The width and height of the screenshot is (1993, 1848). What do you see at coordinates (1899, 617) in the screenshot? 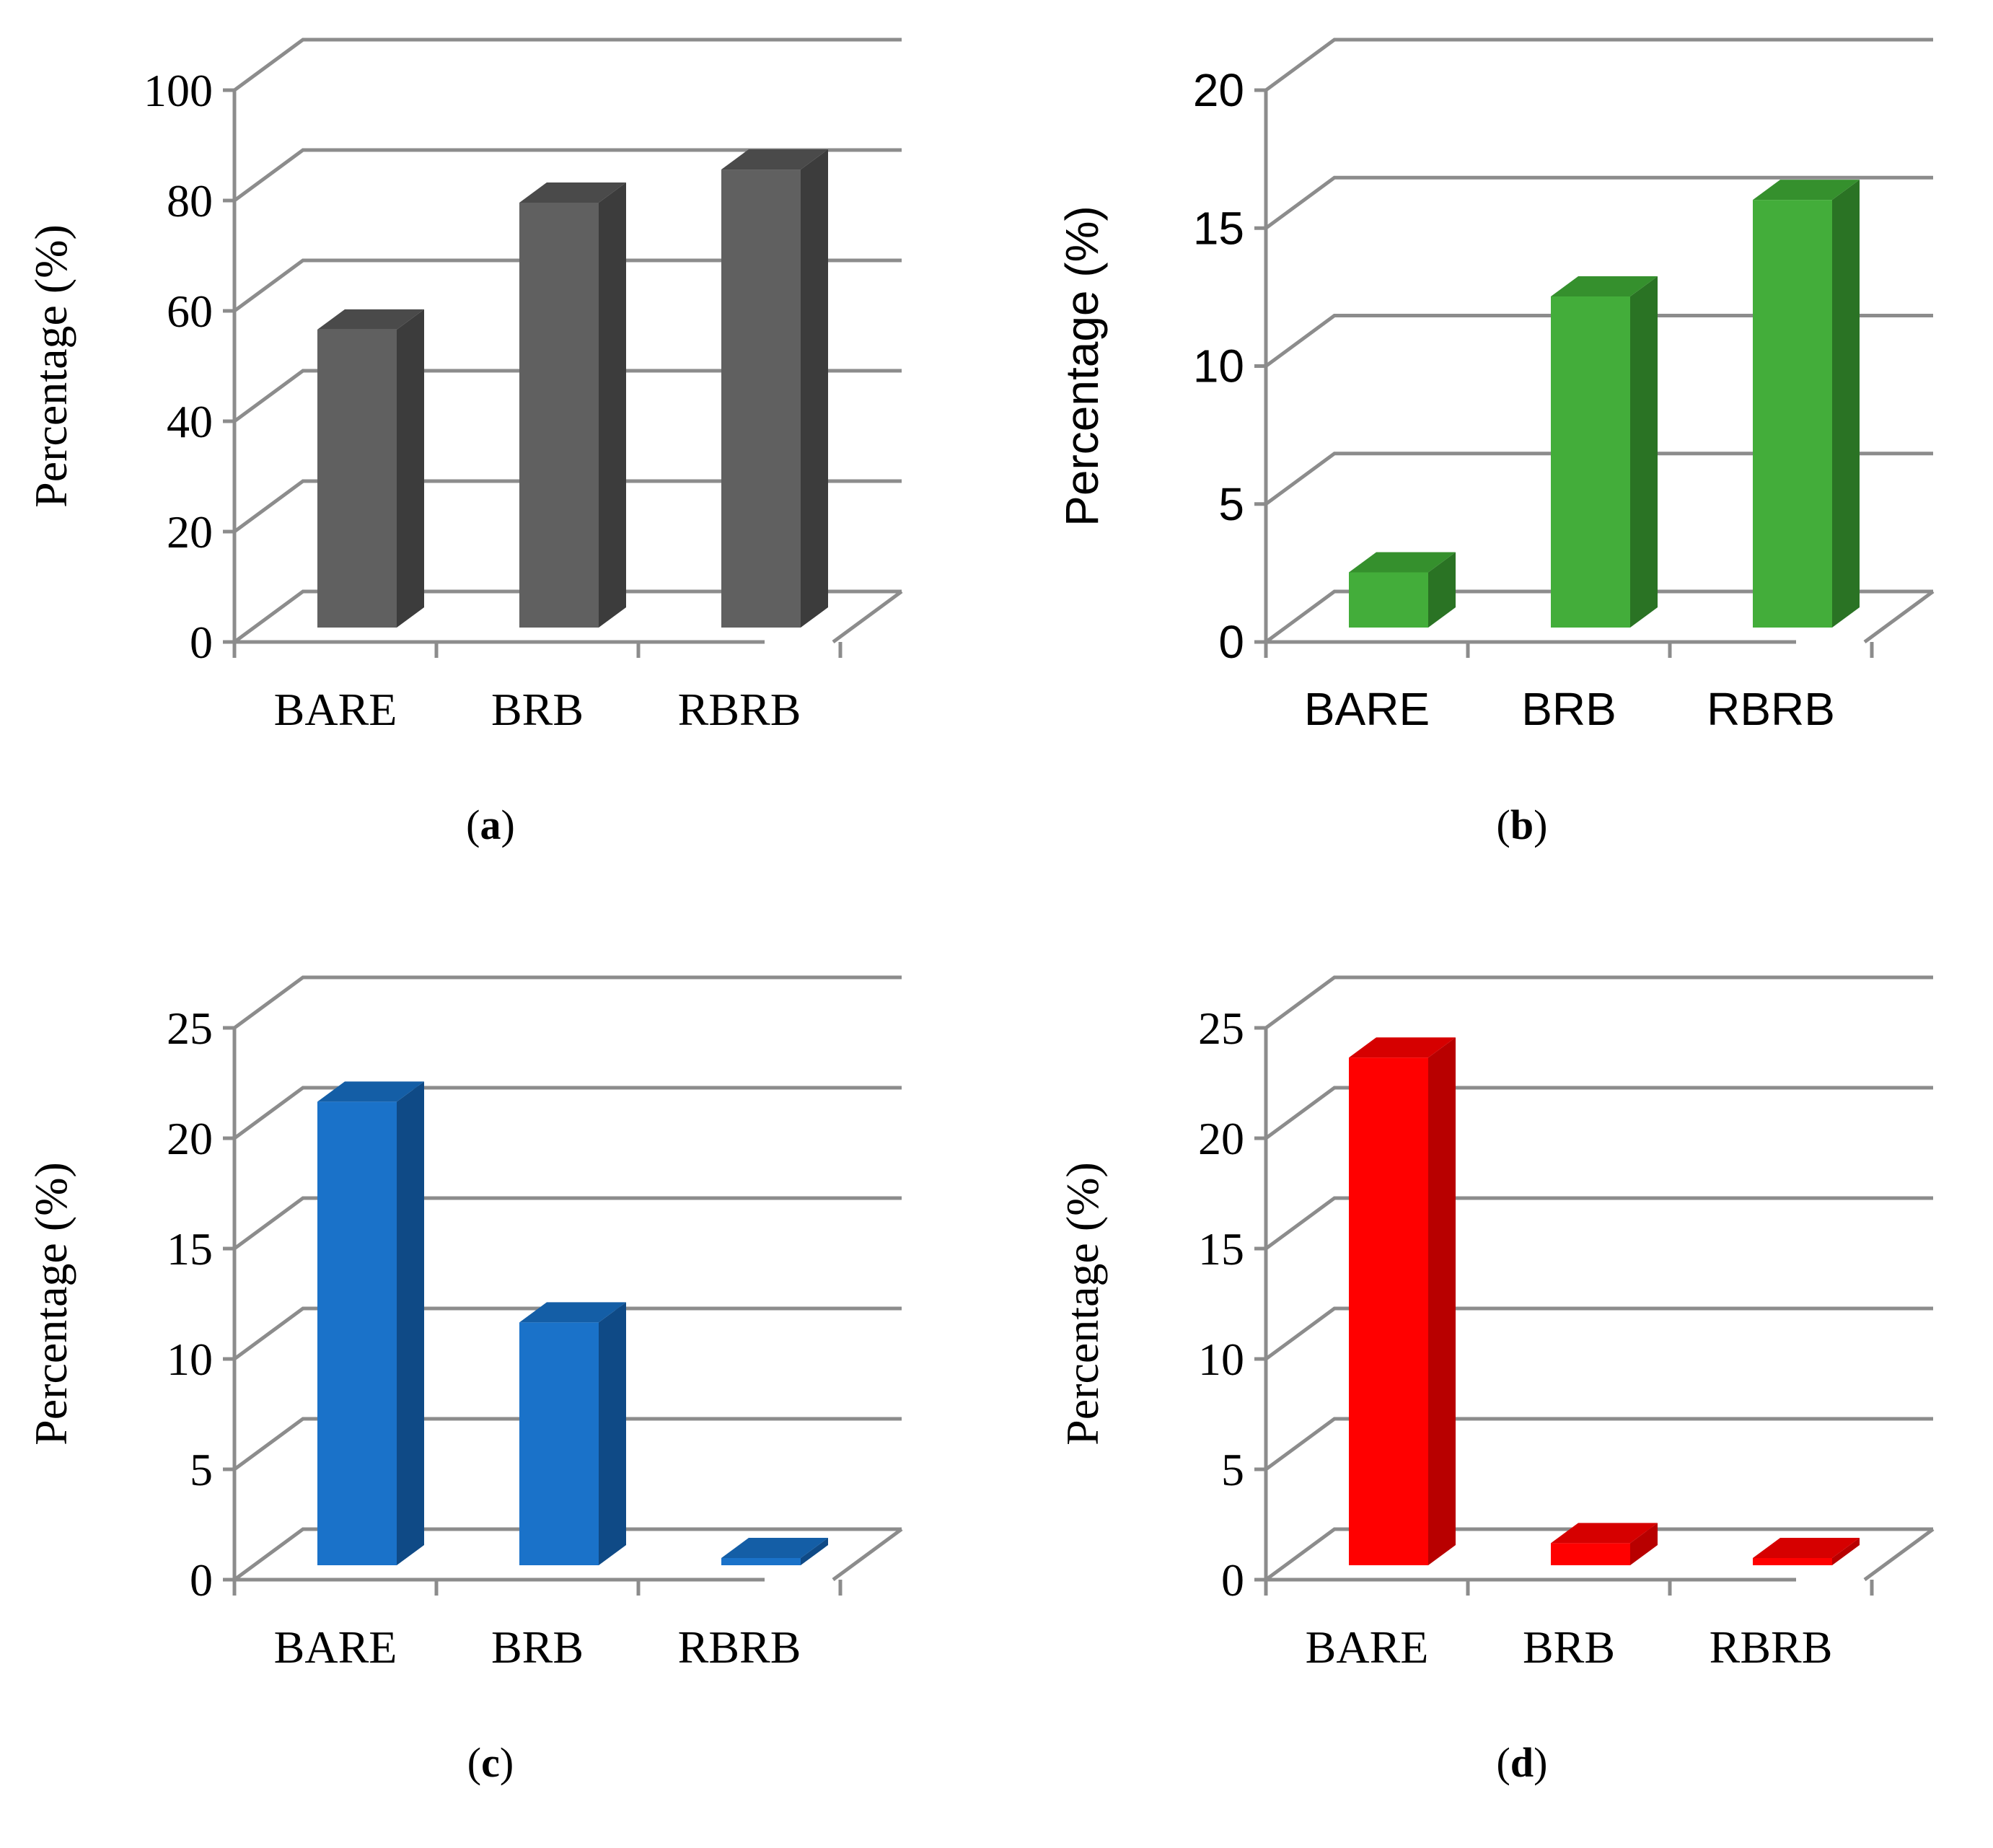
I see `floor-edge-b` at bounding box center [1899, 617].